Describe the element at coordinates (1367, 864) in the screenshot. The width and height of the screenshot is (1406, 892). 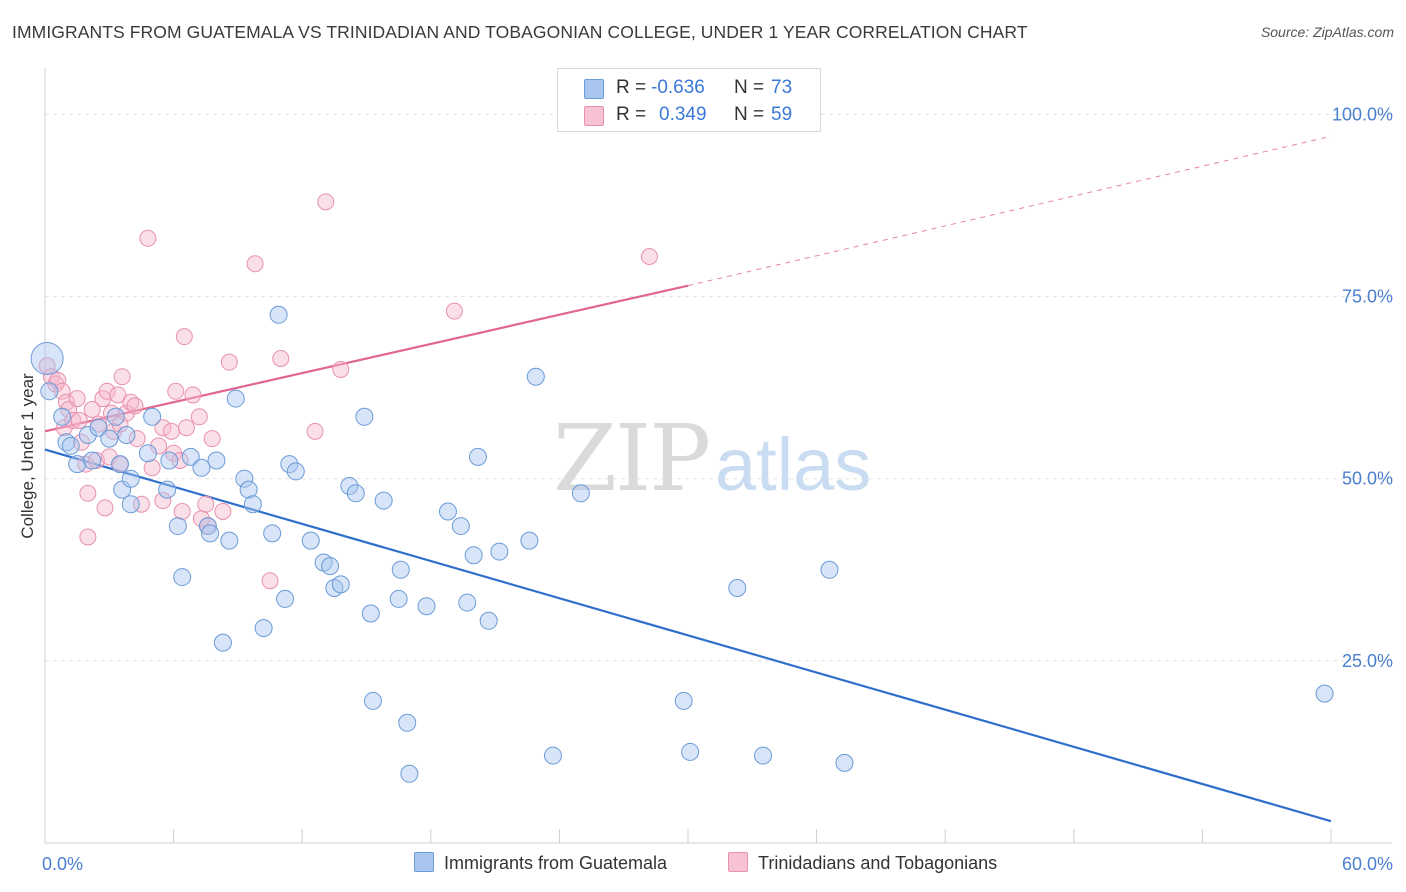
I see `x-tick-label-1: 60.0%` at that location.